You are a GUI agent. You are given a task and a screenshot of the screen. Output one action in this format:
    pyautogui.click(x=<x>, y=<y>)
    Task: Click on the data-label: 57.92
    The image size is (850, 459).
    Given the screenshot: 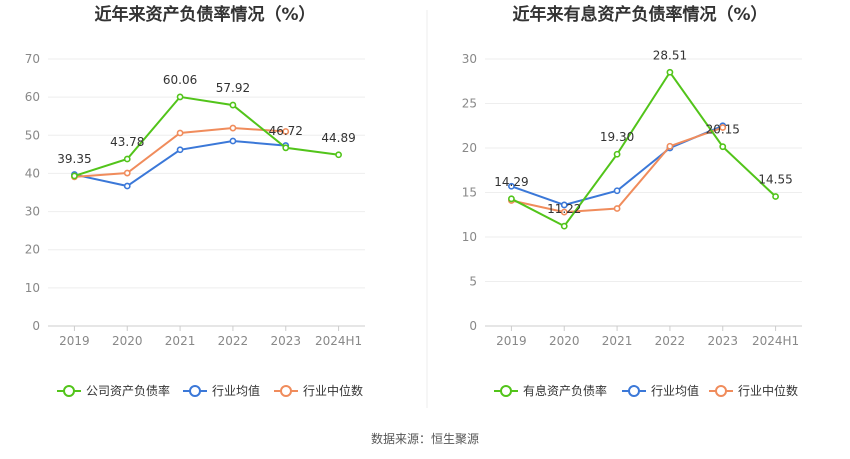 What is the action you would take?
    pyautogui.click(x=233, y=88)
    